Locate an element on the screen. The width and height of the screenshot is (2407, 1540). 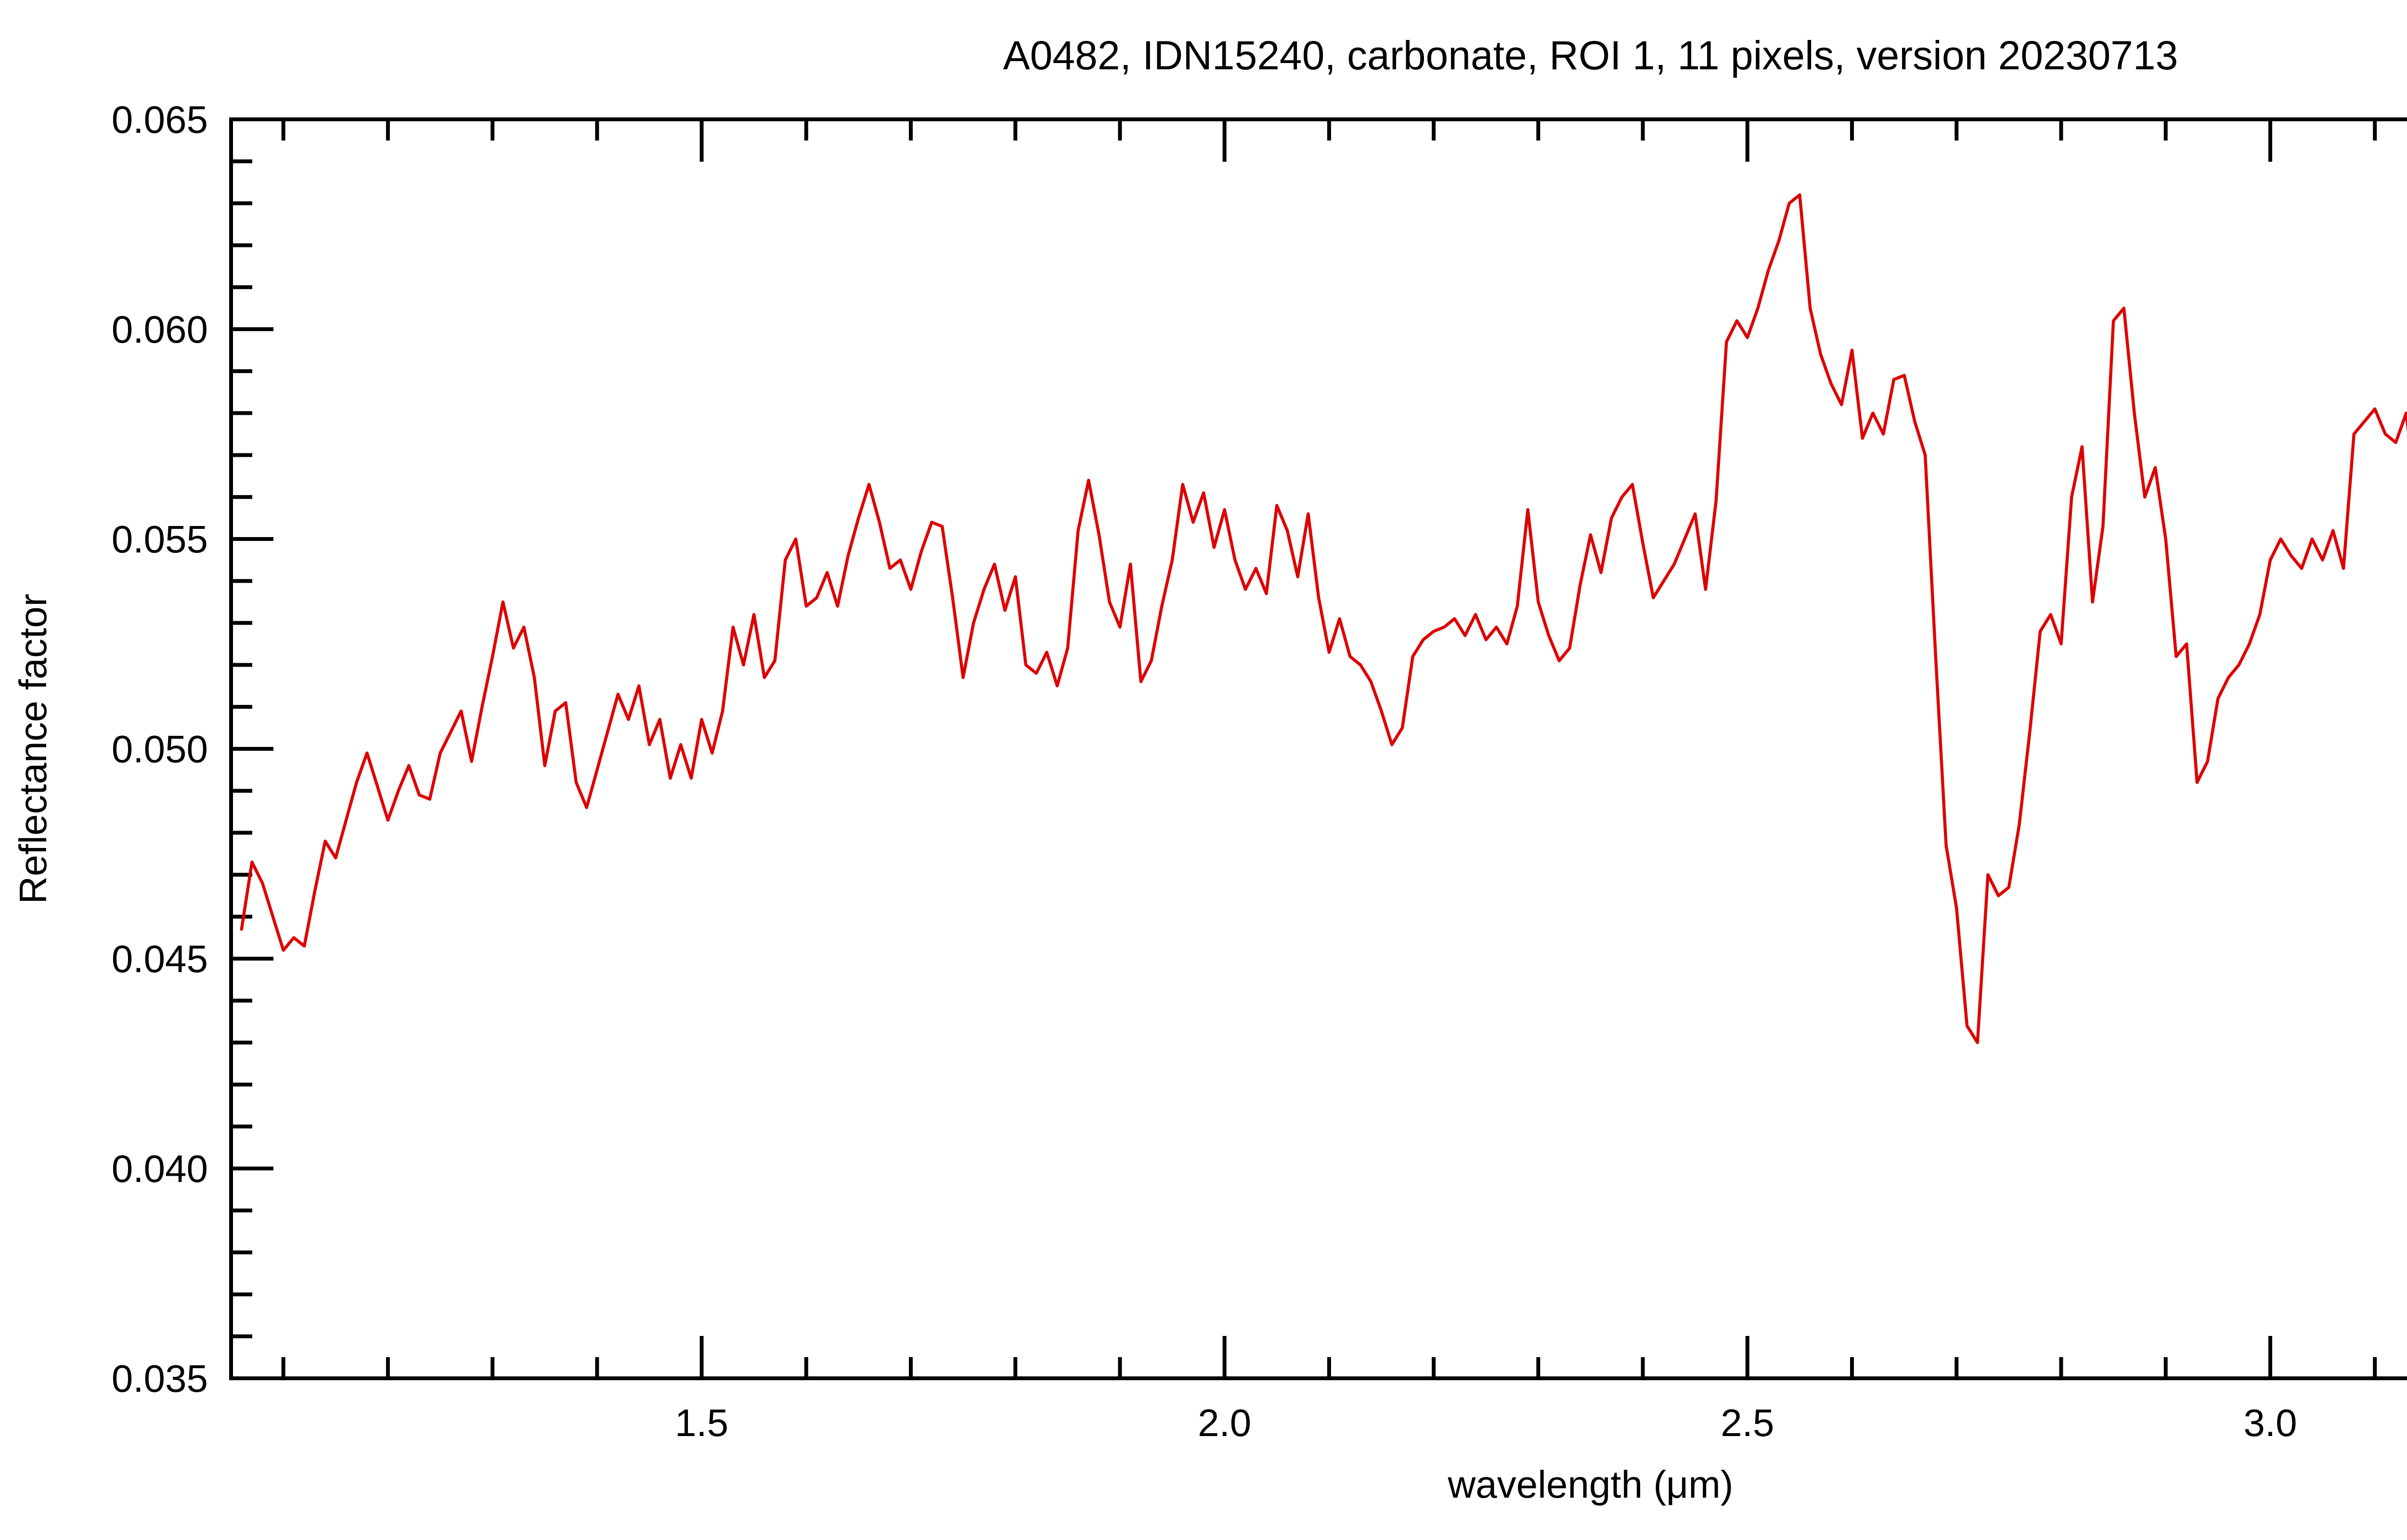
y-tick-label: 0.040 is located at coordinates (160, 1168).